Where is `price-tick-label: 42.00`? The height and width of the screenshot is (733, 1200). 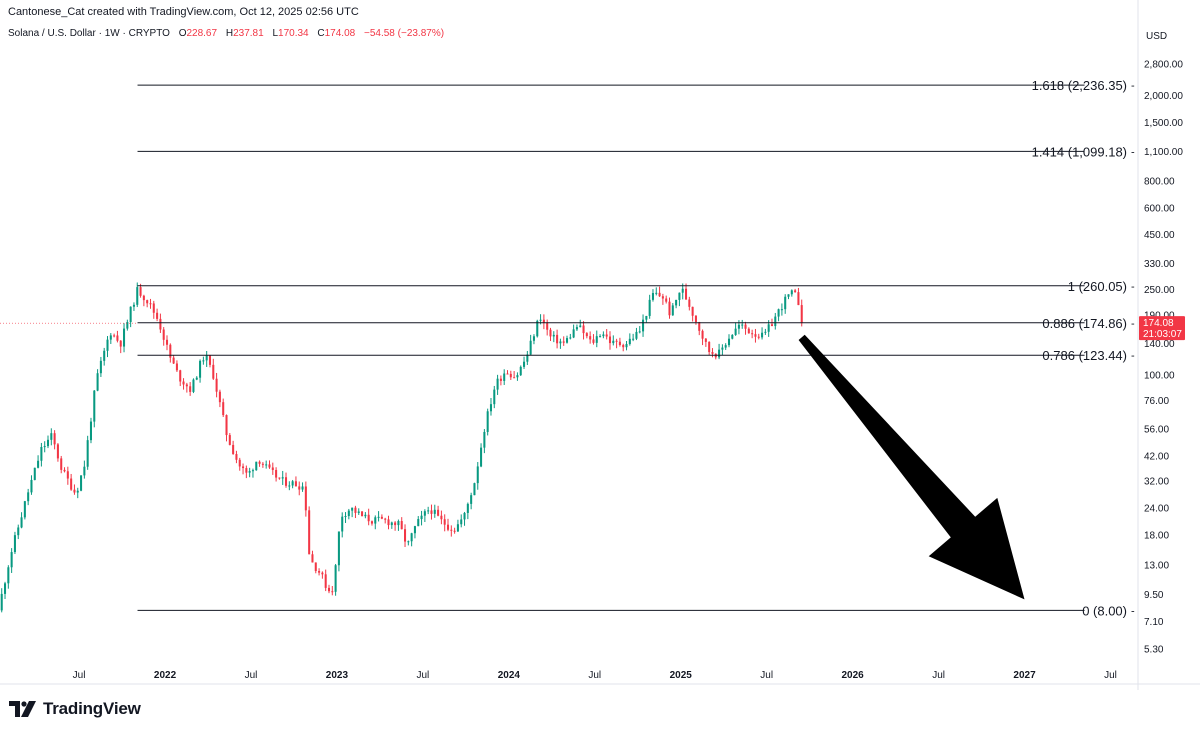 price-tick-label: 42.00 is located at coordinates (1156, 456).